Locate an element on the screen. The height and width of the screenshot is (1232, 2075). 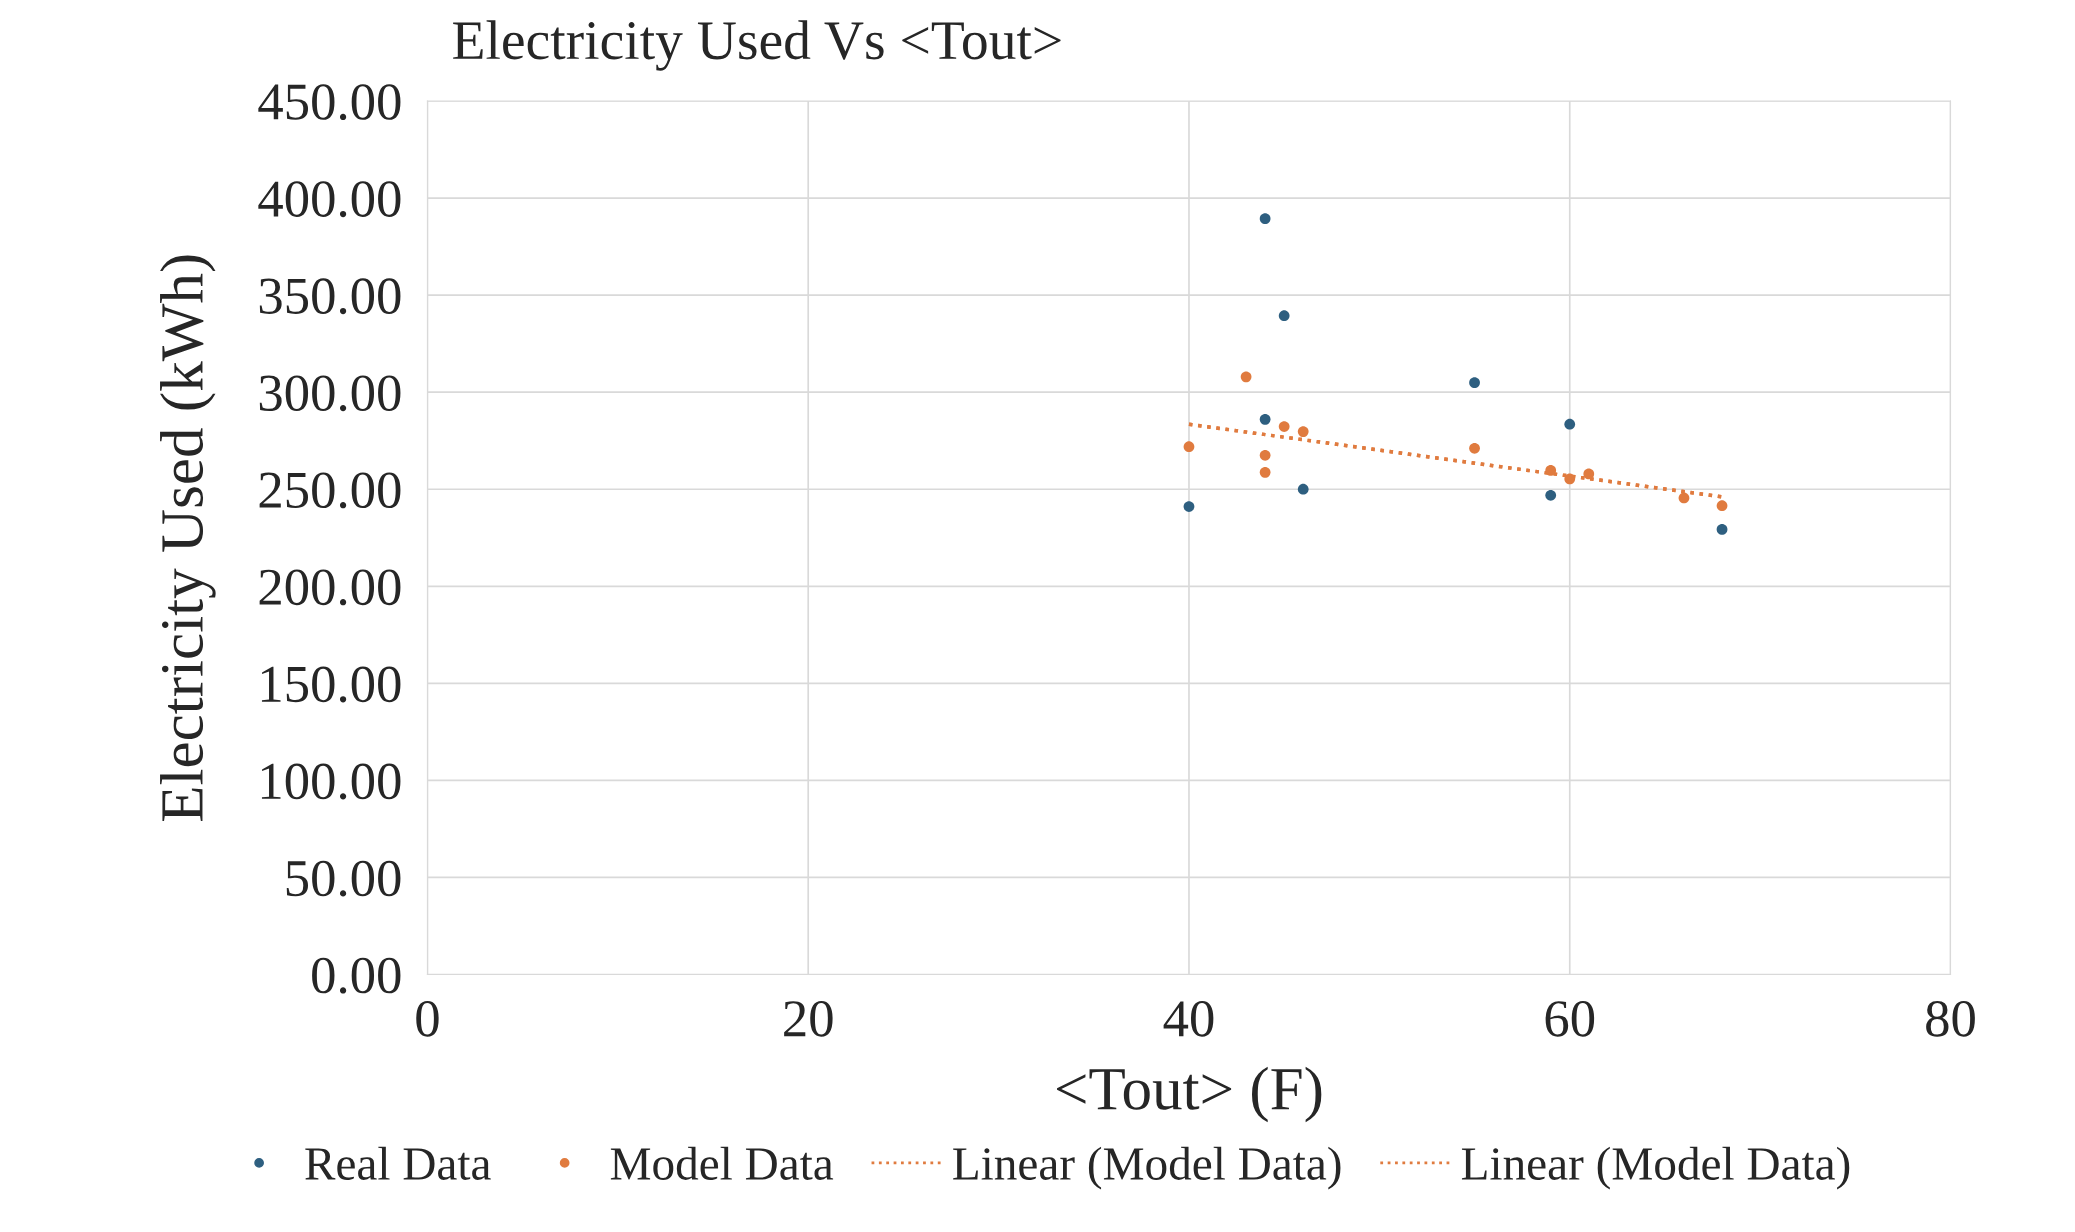
x-tick-label: 20 is located at coordinates (808, 1019).